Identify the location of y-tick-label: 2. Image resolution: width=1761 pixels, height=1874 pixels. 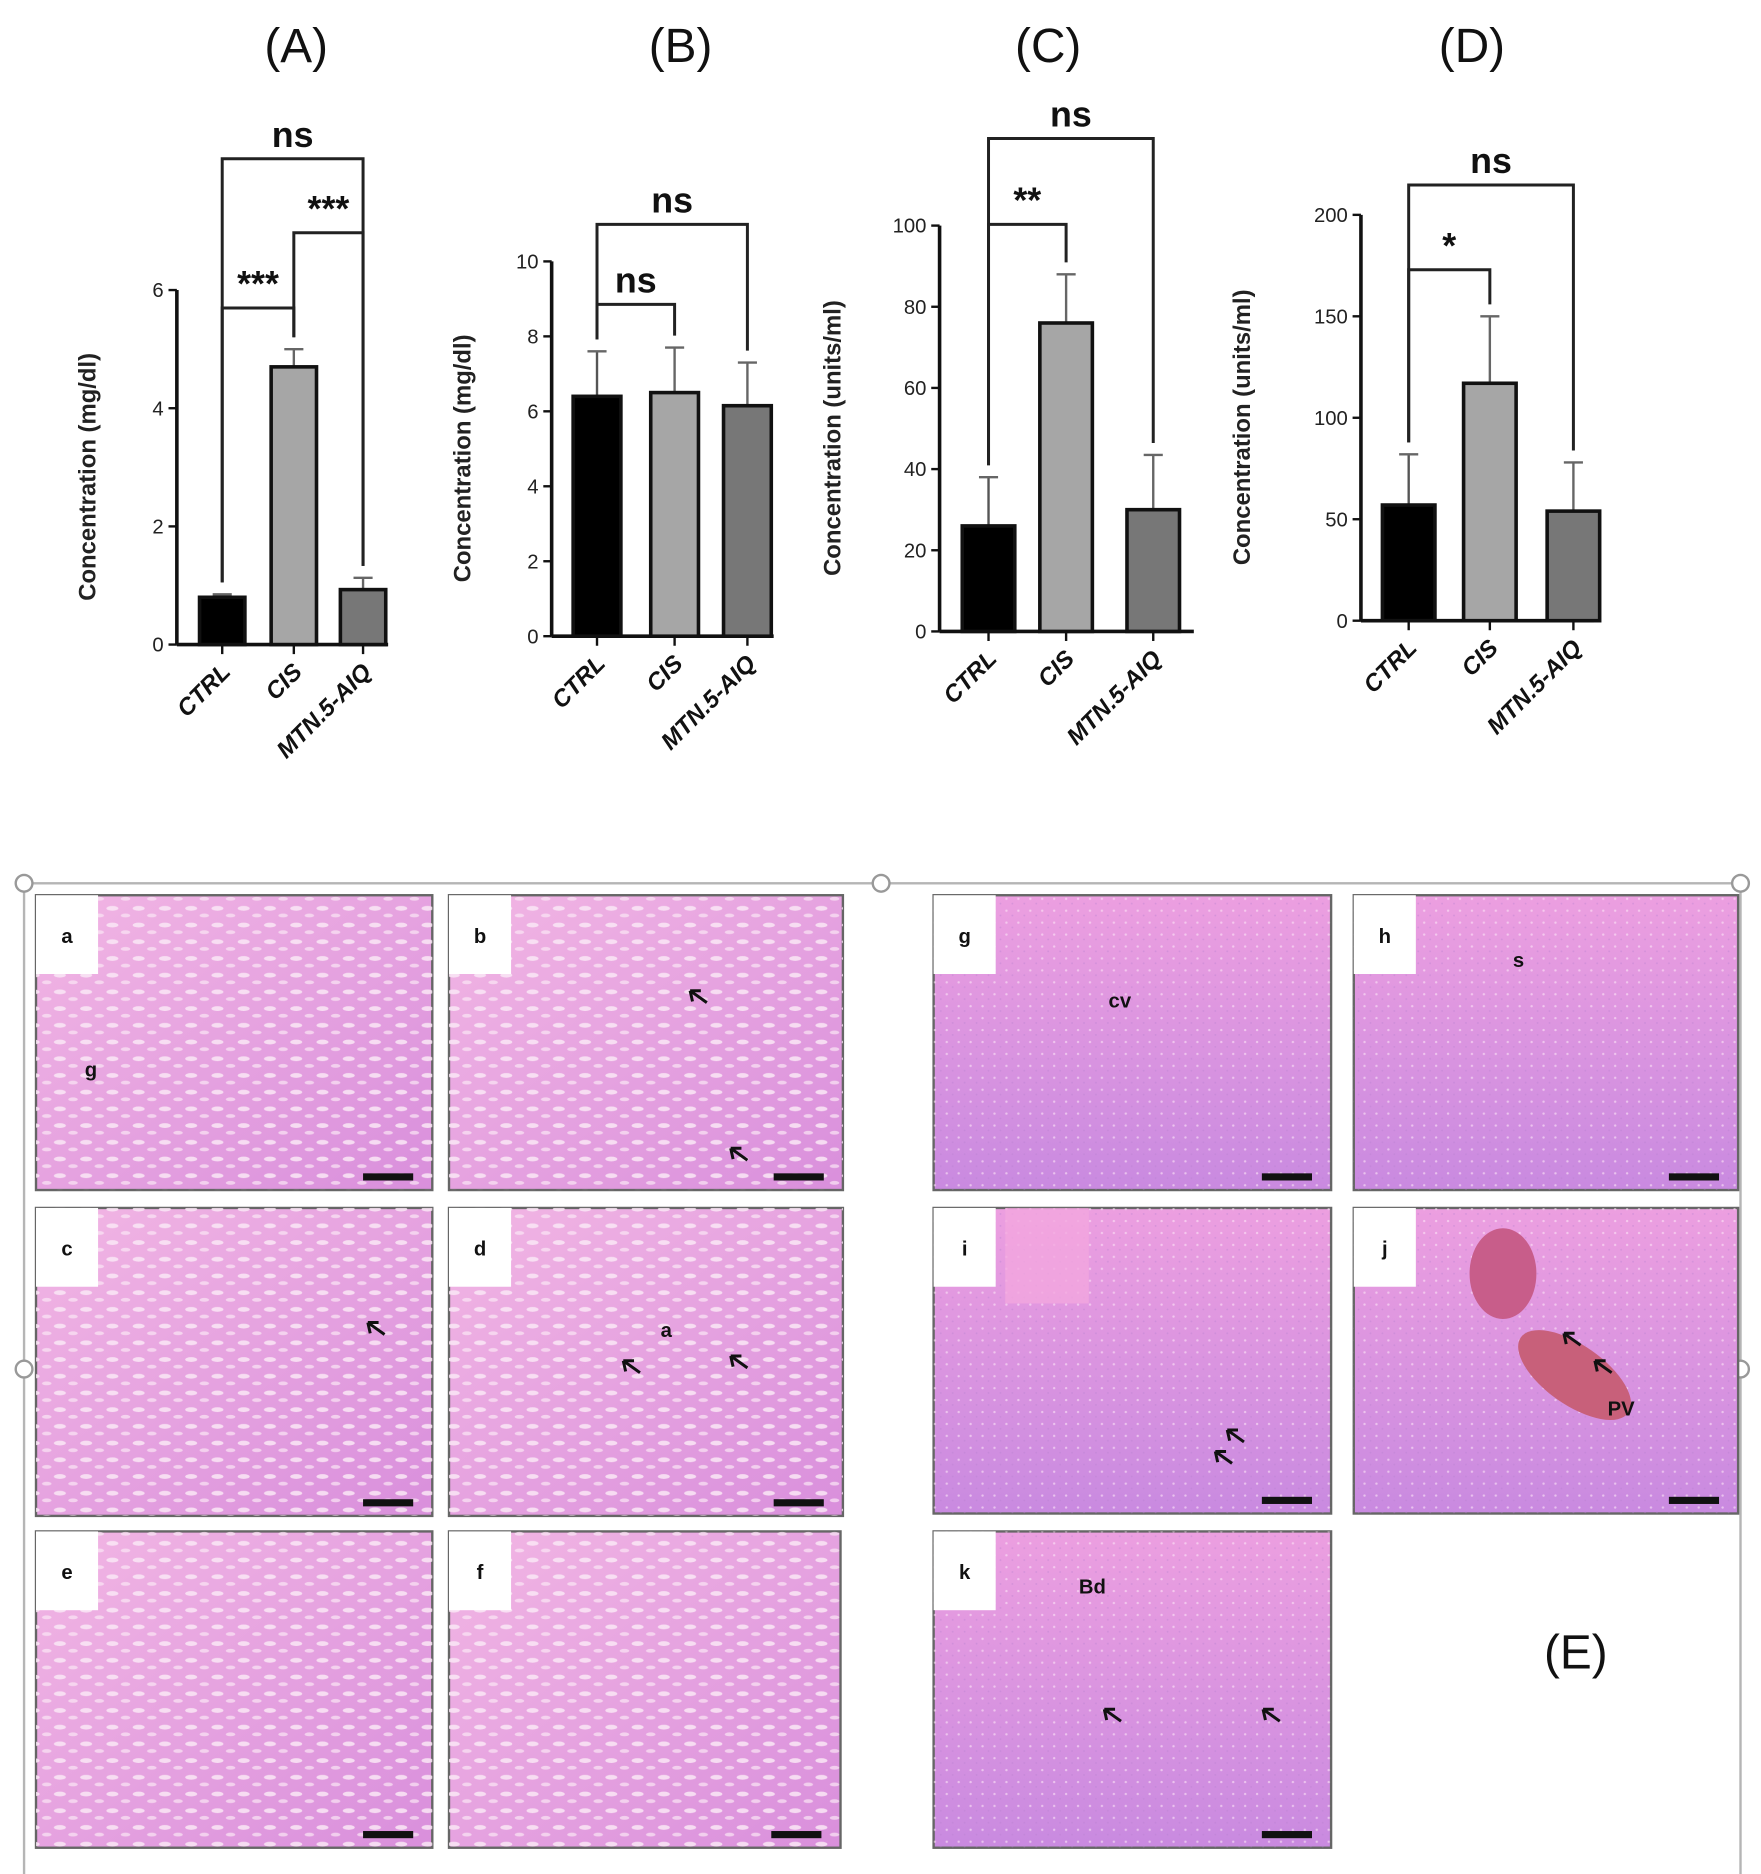
(532, 562).